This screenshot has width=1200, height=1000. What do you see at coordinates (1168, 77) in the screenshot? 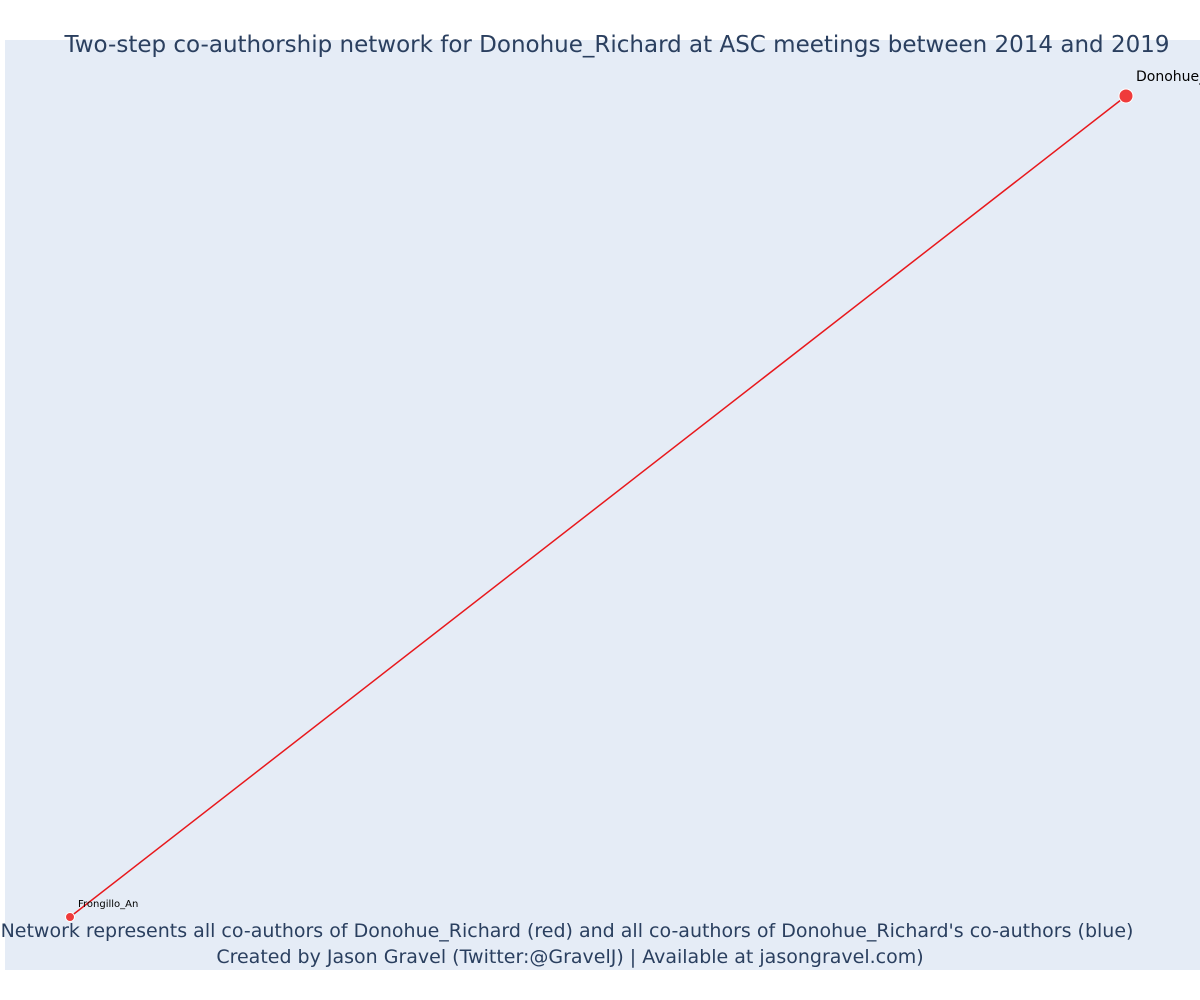
I see `node-label-donohue: Donohue_Richard` at bounding box center [1168, 77].